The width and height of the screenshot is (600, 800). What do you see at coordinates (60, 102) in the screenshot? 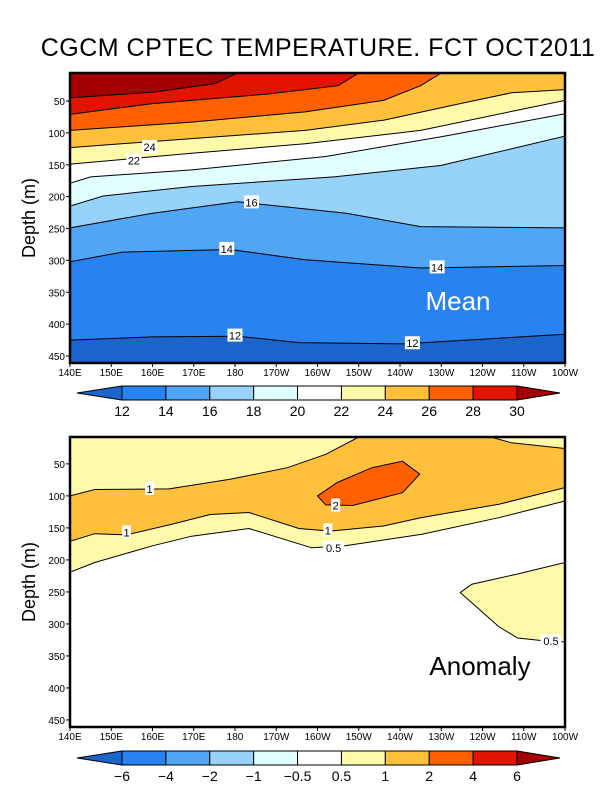
I see `y-tick-label: 50` at bounding box center [60, 102].